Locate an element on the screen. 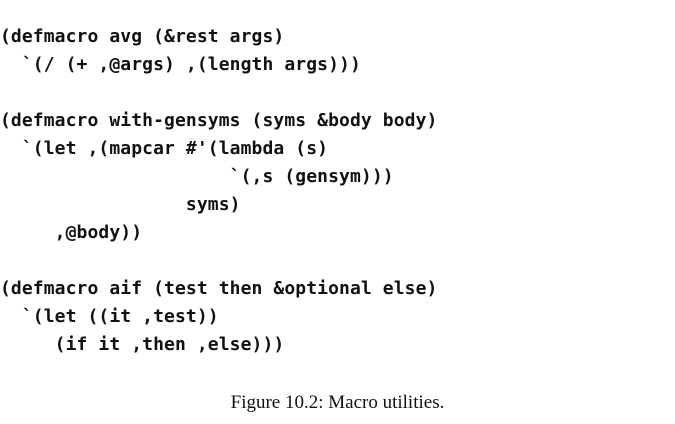  code-line-with-gensyms-let: `(let ,(mapcar #'(lambda (s) is located at coordinates (164, 148).